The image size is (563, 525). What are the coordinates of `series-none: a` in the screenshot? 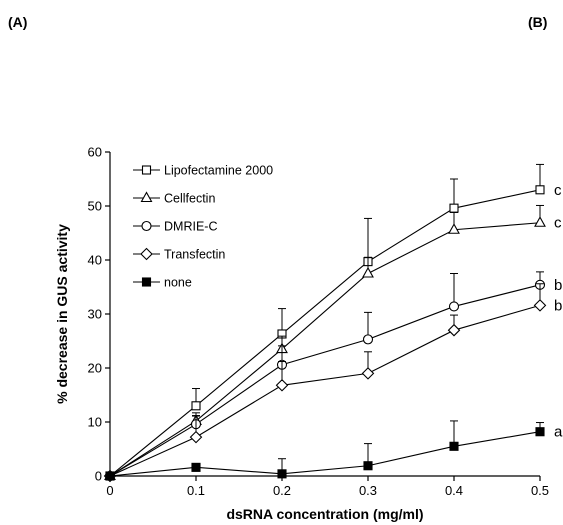 It's located at (334, 450).